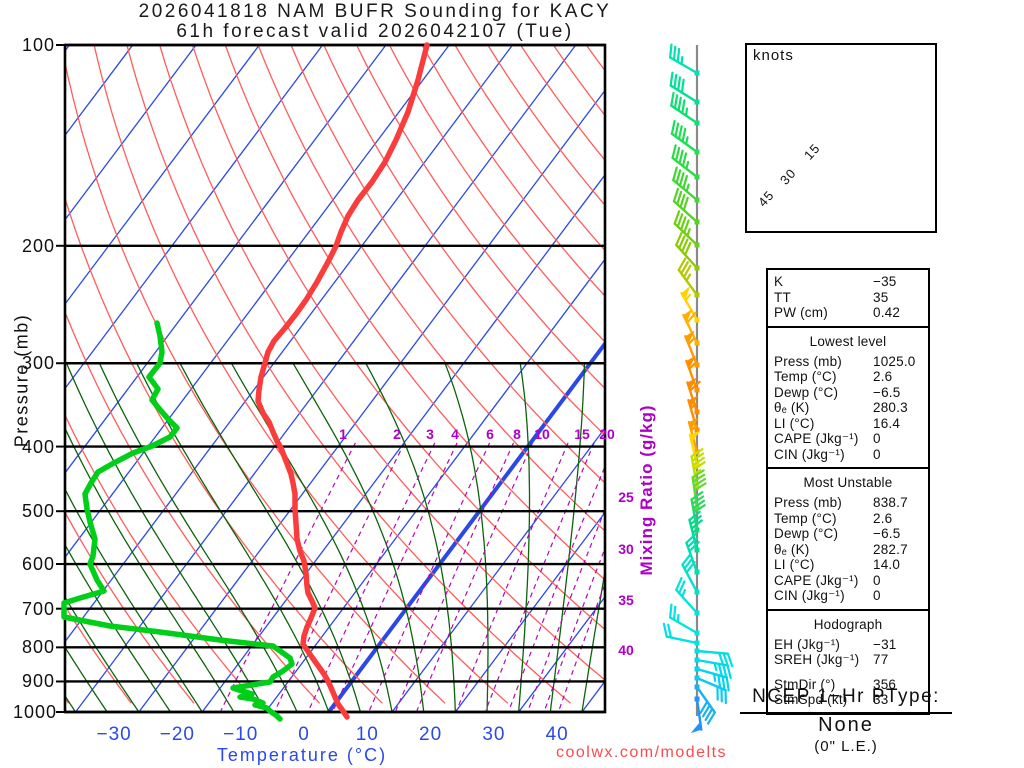  I want to click on mixing-tick-35: 35, so click(626, 600).